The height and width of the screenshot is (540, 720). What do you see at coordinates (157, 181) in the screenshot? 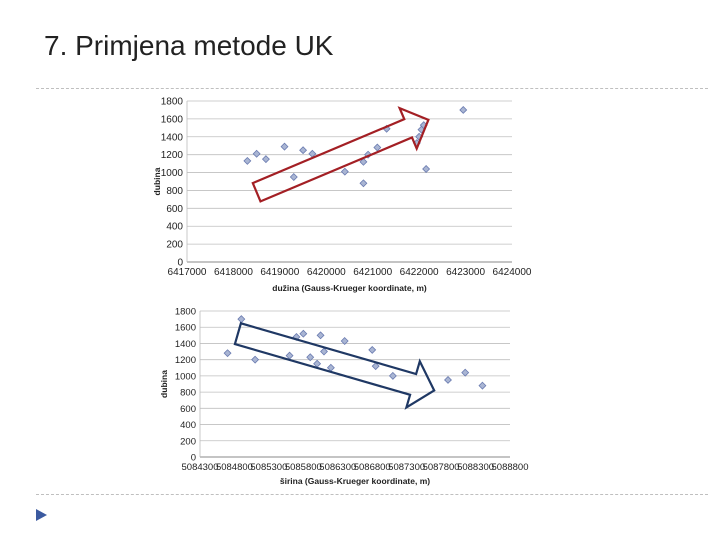
I see `y-axis-label: dubina` at bounding box center [157, 181].